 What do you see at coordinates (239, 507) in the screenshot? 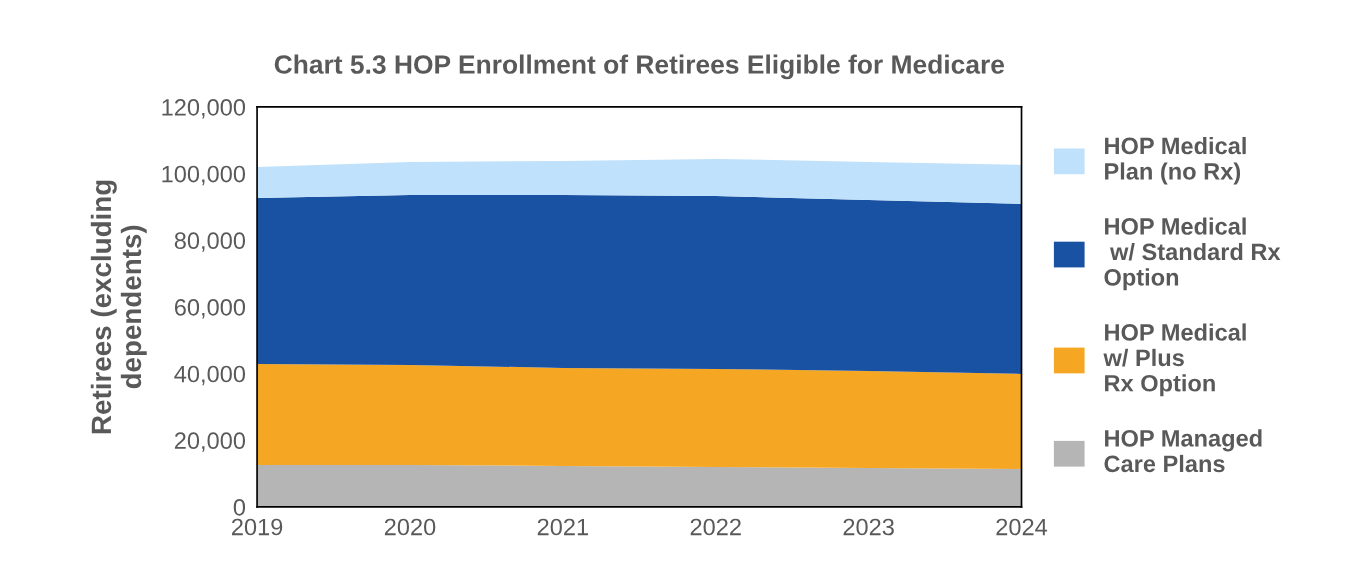
I see `y-tick-label: 0` at bounding box center [239, 507].